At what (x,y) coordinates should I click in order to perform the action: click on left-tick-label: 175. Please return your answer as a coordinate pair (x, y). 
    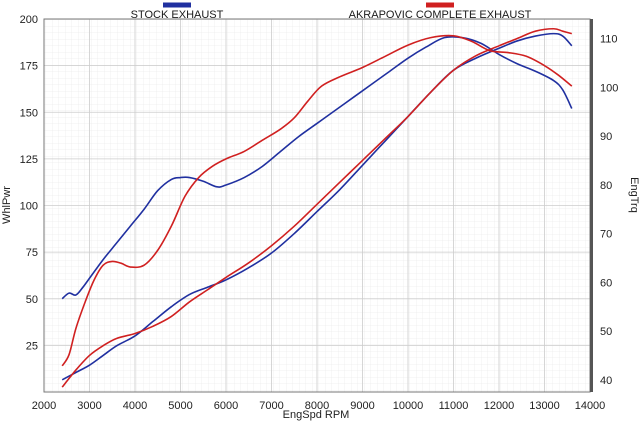
    Looking at the image, I should click on (29, 67).